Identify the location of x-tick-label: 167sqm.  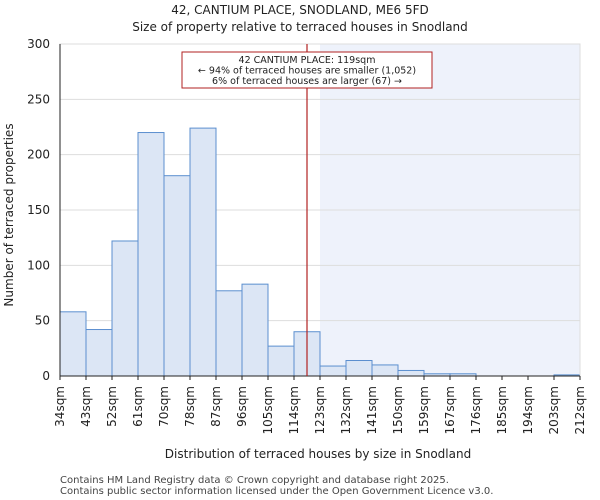
(450, 410).